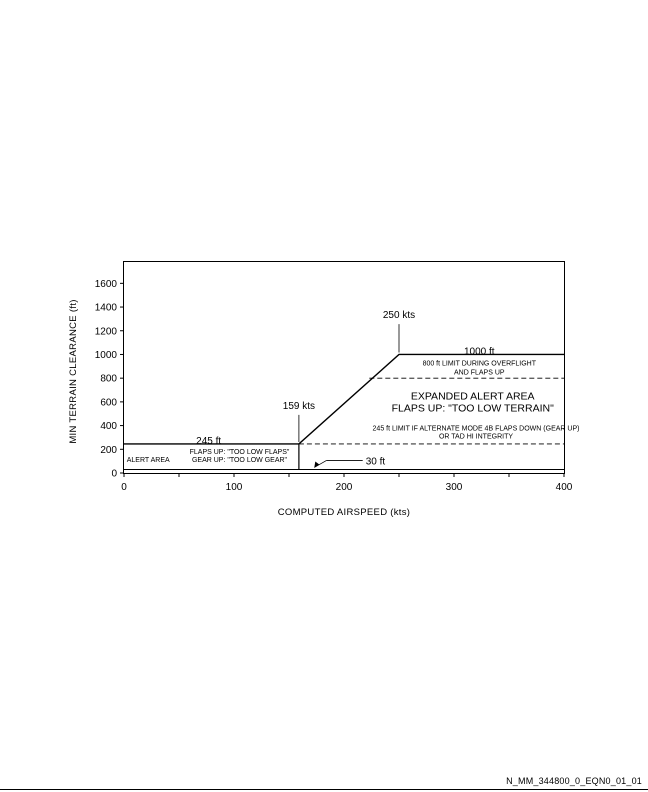  Describe the element at coordinates (564, 487) in the screenshot. I see `x-tick-label: 400` at that location.